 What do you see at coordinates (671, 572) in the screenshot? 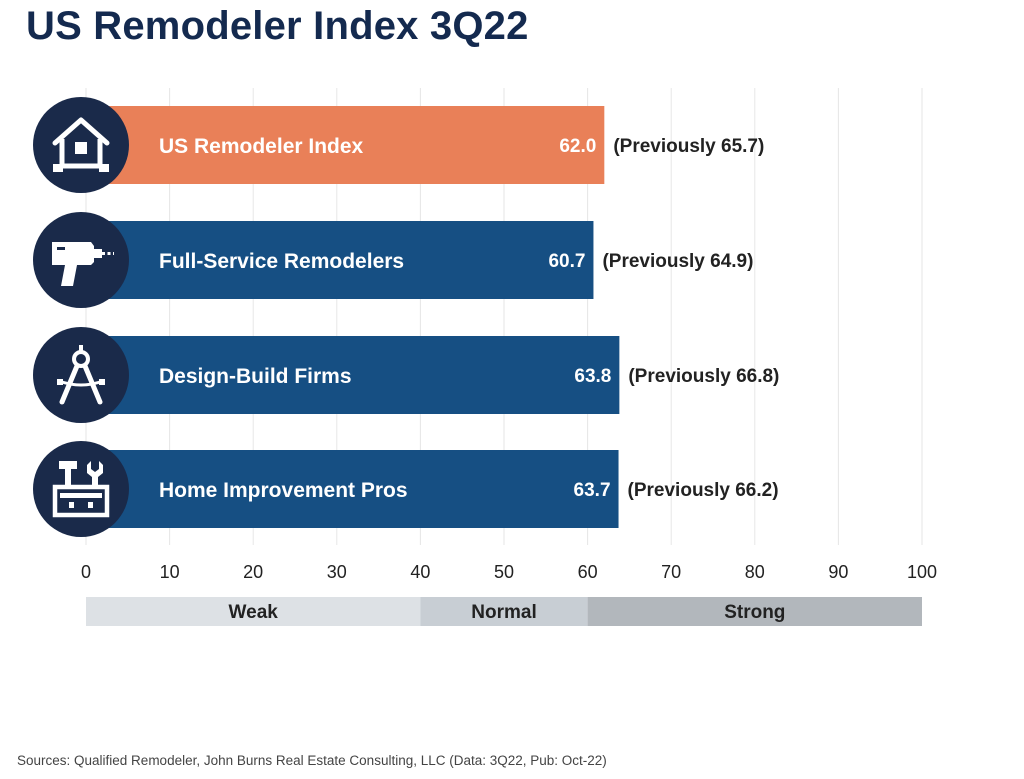
I see `x-tick-label: 70` at bounding box center [671, 572].